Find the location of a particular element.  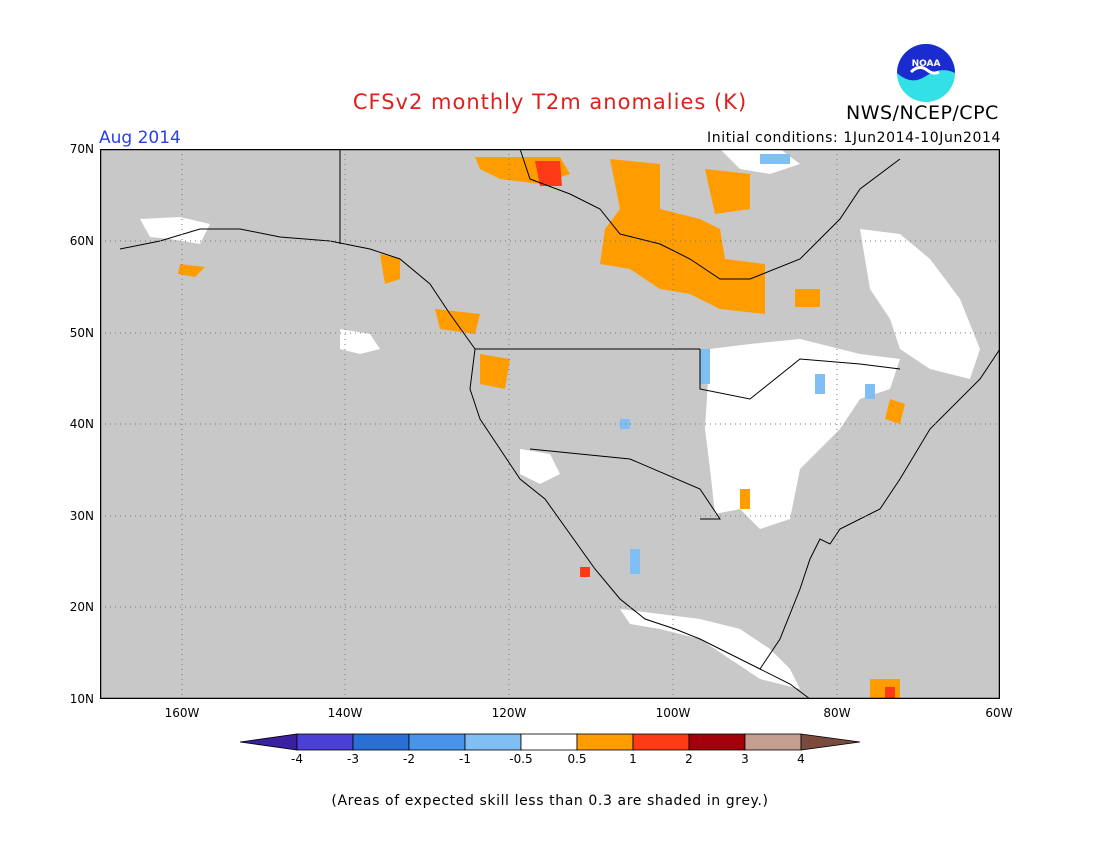

lat-label-20n: 20N is located at coordinates (81, 607).